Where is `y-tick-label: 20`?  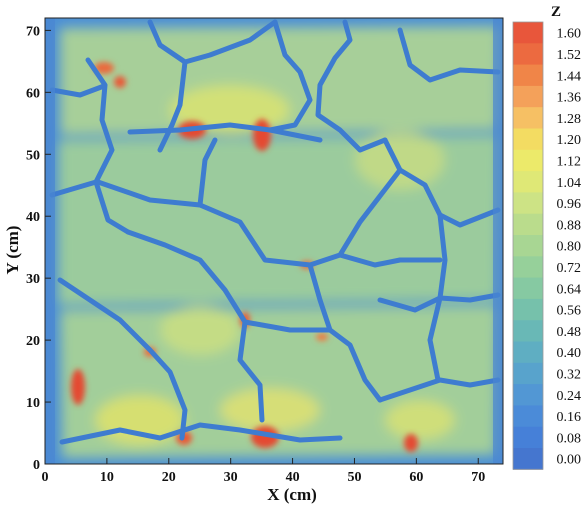 y-tick-label: 20 is located at coordinates (33, 341).